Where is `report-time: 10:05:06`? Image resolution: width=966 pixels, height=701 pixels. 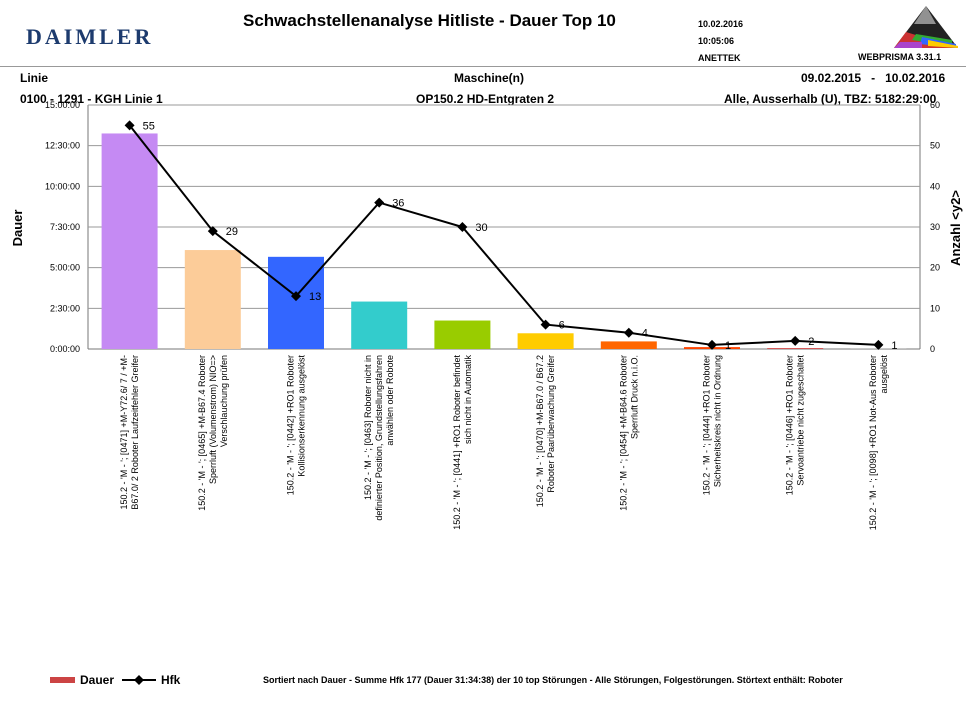 report-time: 10:05:06 is located at coordinates (716, 41).